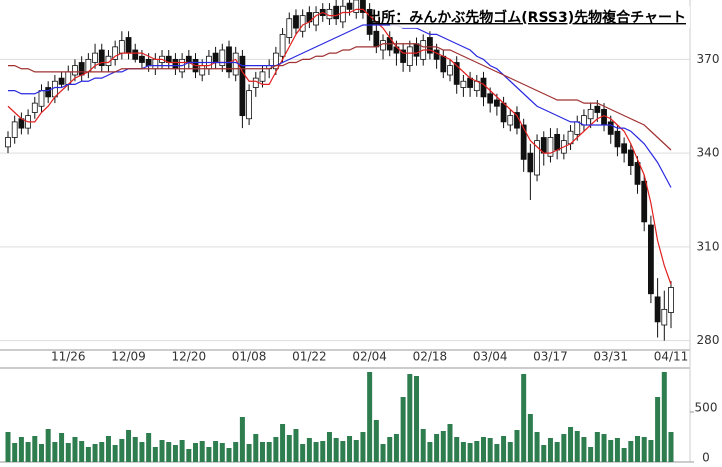 The image size is (722, 467). Describe the element at coordinates (706, 458) in the screenshot. I see `volume-tick-label: 0` at that location.